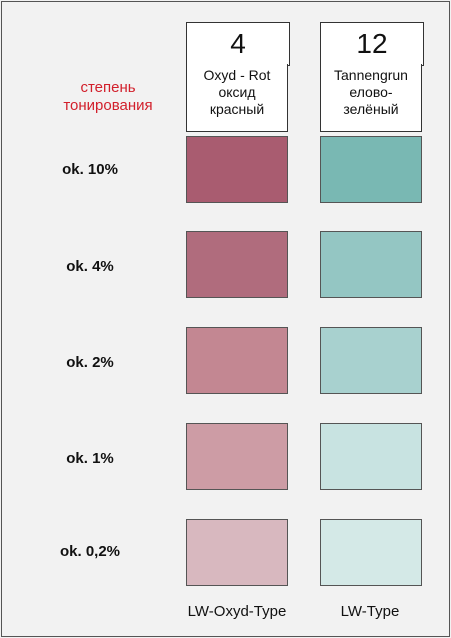 This screenshot has height=638, width=451. Describe the element at coordinates (90, 169) in the screenshot. I see `row-label-10: ok. 10%` at that location.